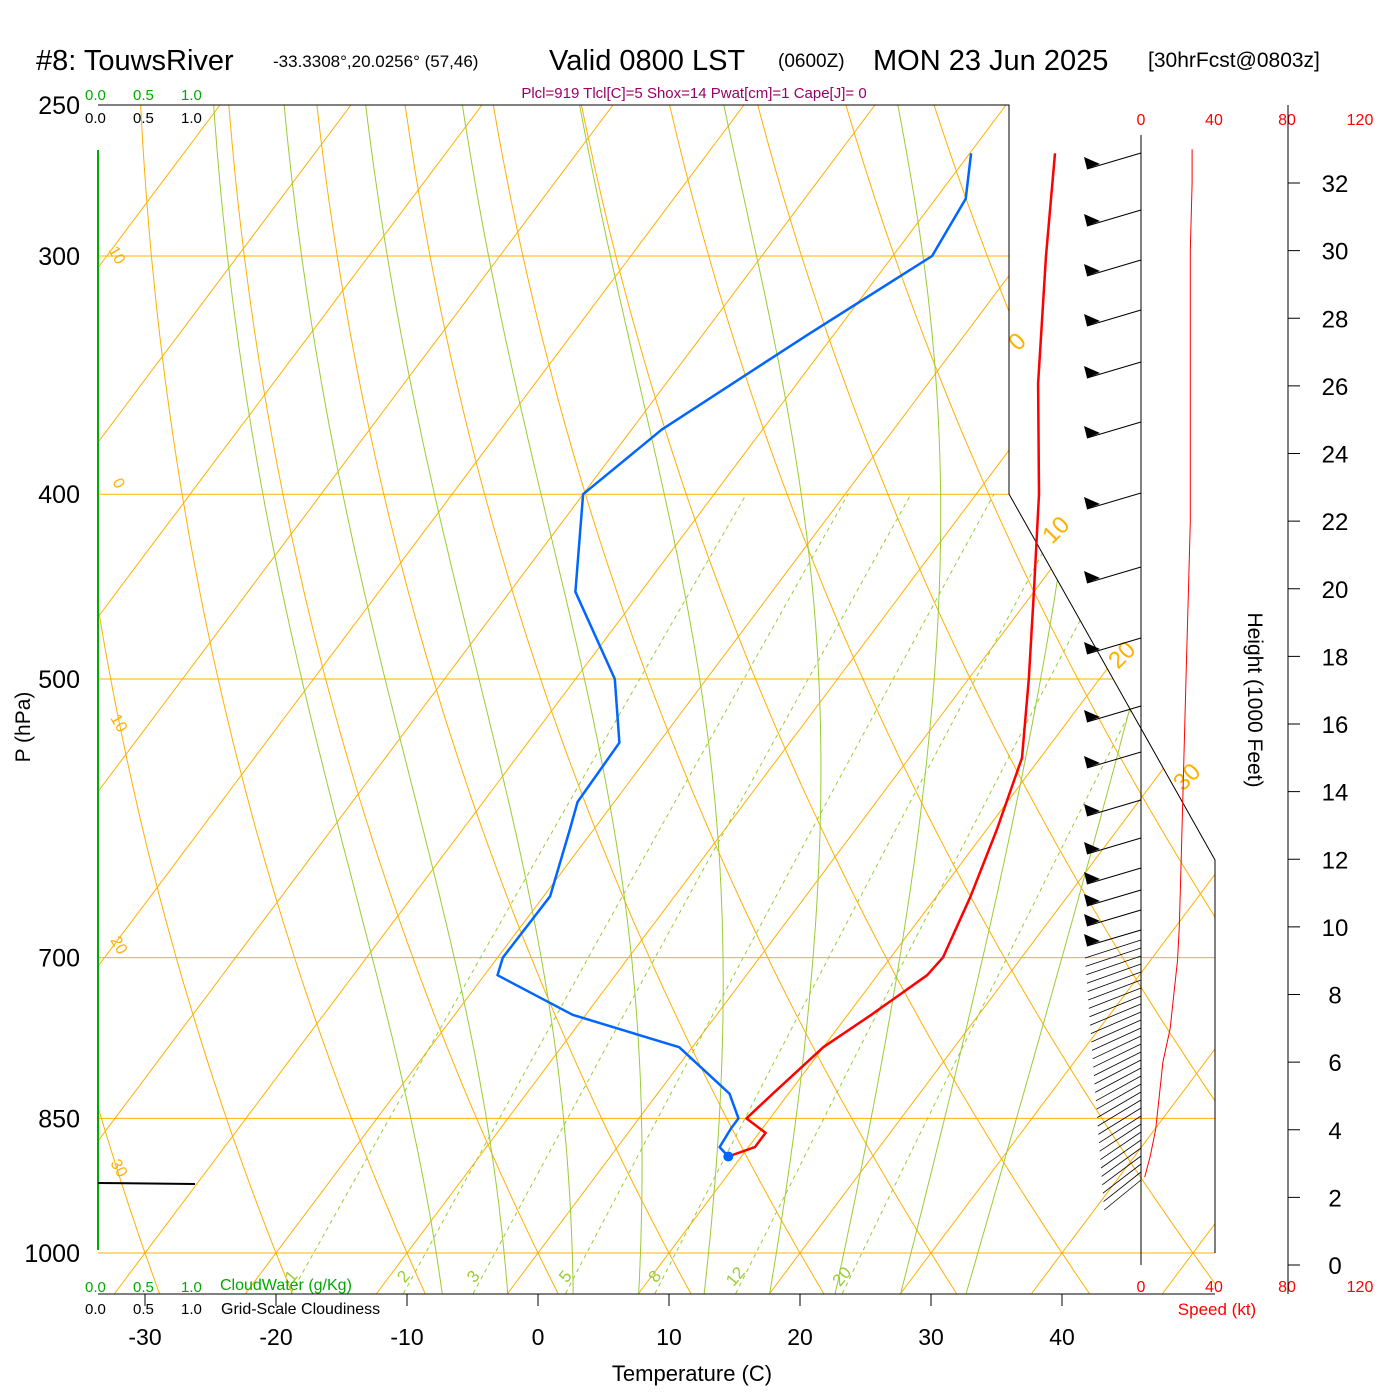  I want to click on forecast-run: [30hrFcst@0803z], so click(1234, 60).